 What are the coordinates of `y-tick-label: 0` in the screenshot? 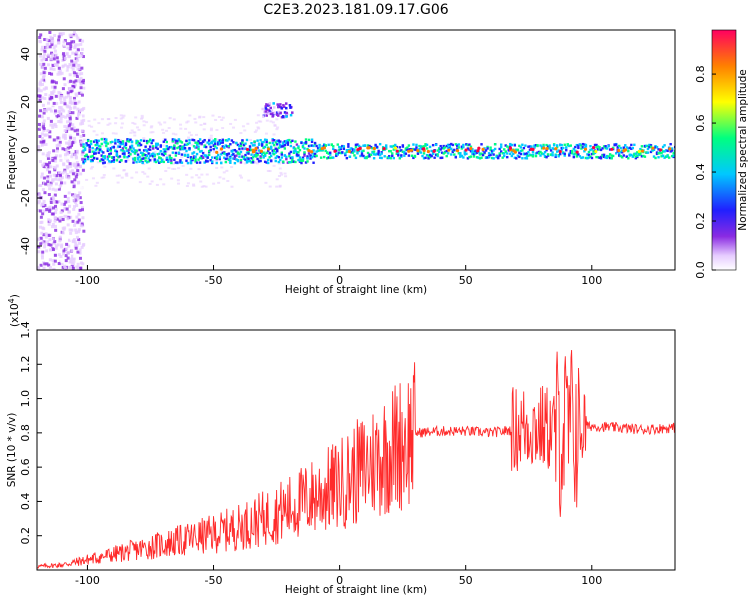 It's located at (25, 150).